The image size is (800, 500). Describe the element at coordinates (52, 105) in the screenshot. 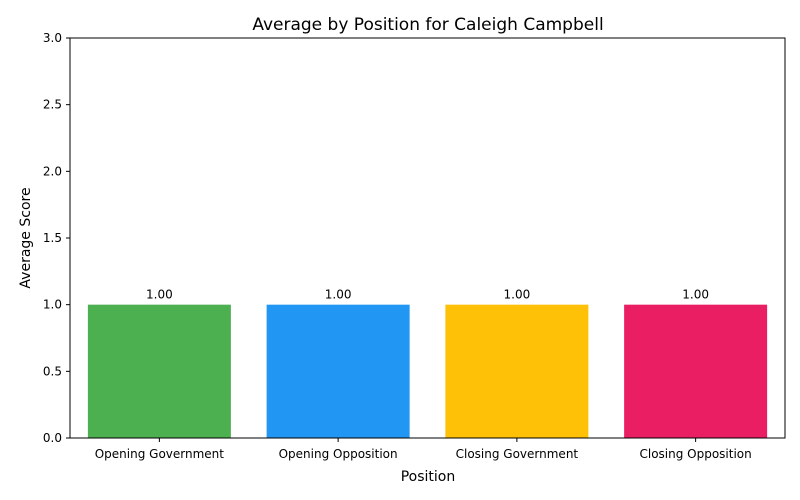

I see `y-tick-label-5: 2.5` at that location.